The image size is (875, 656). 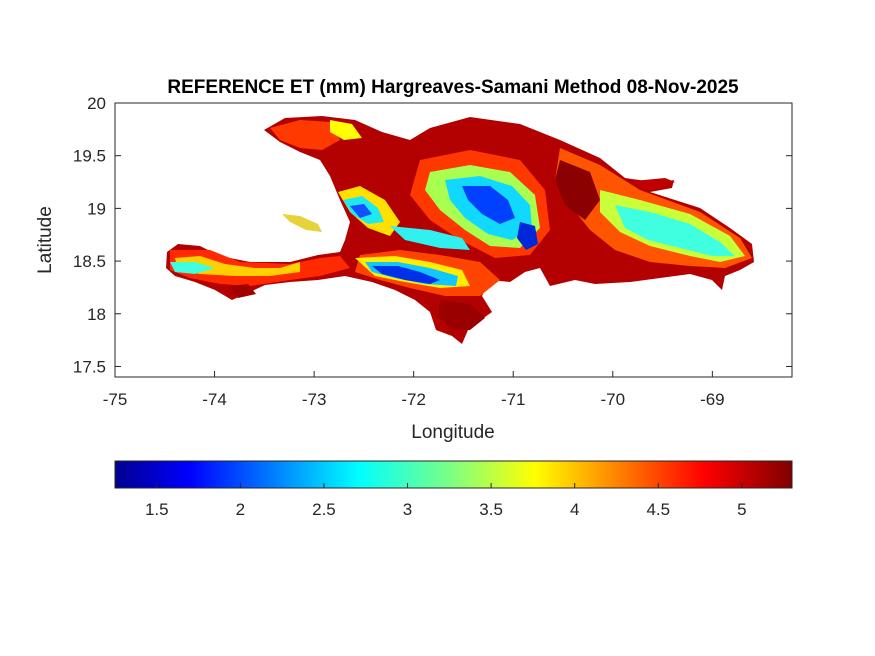 What do you see at coordinates (452, 432) in the screenshot?
I see `x-axis-label: Longitude` at bounding box center [452, 432].